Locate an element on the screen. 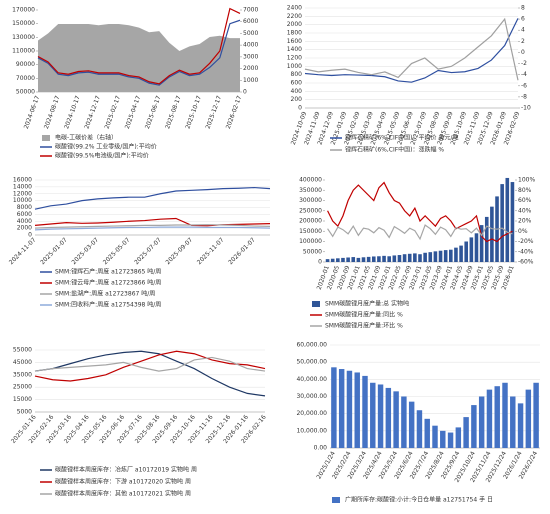 This screenshot has width=550, height=514. y-tick-label: 400000 is located at coordinates (310, 180).